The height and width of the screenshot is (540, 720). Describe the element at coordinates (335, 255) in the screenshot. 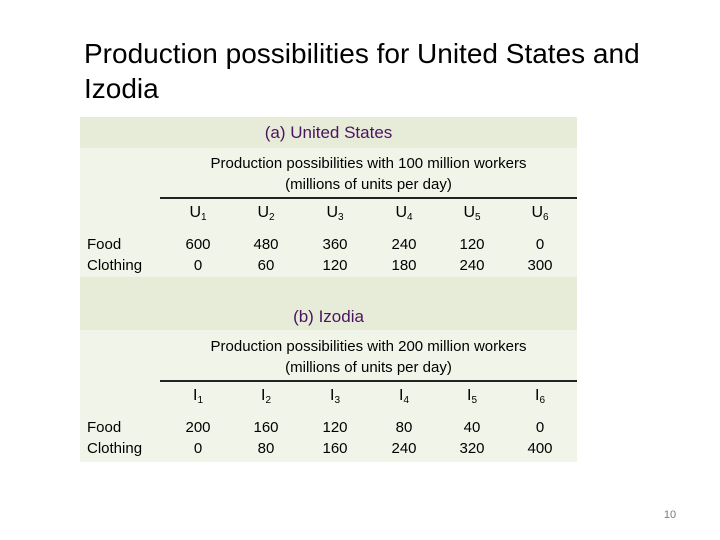

I see `us-col-values-3: 360 120` at that location.